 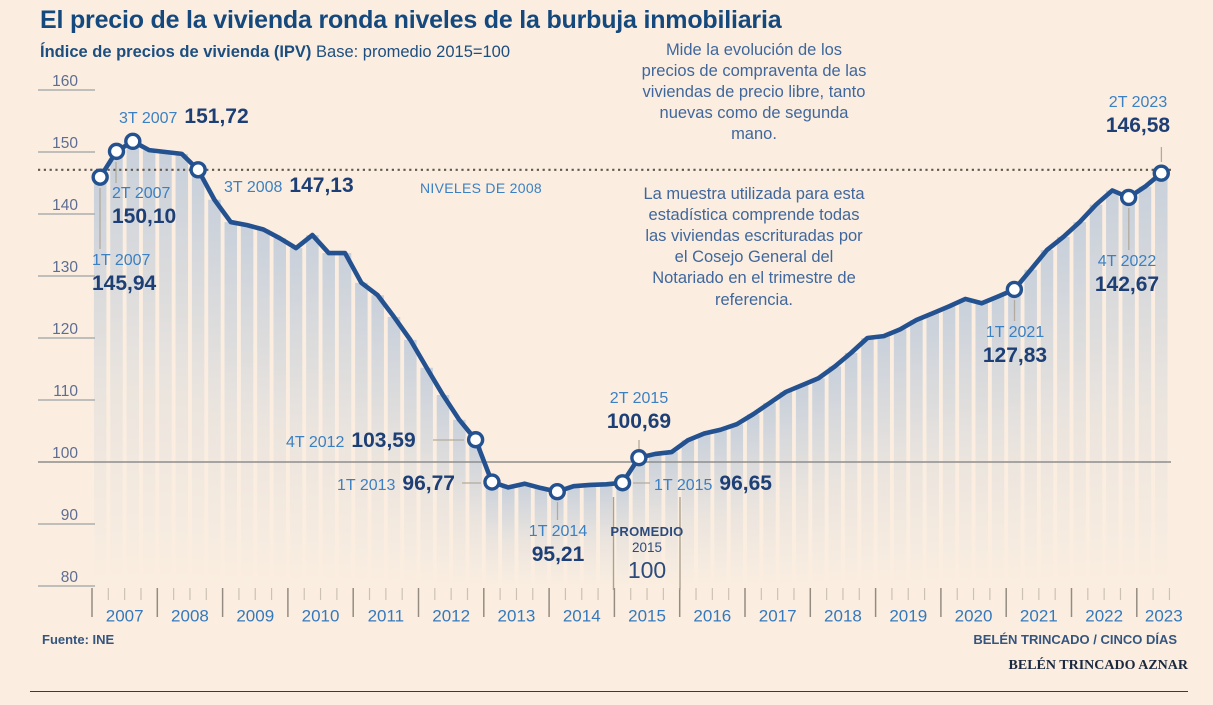 I want to click on promedio-value: 100, so click(x=647, y=570).